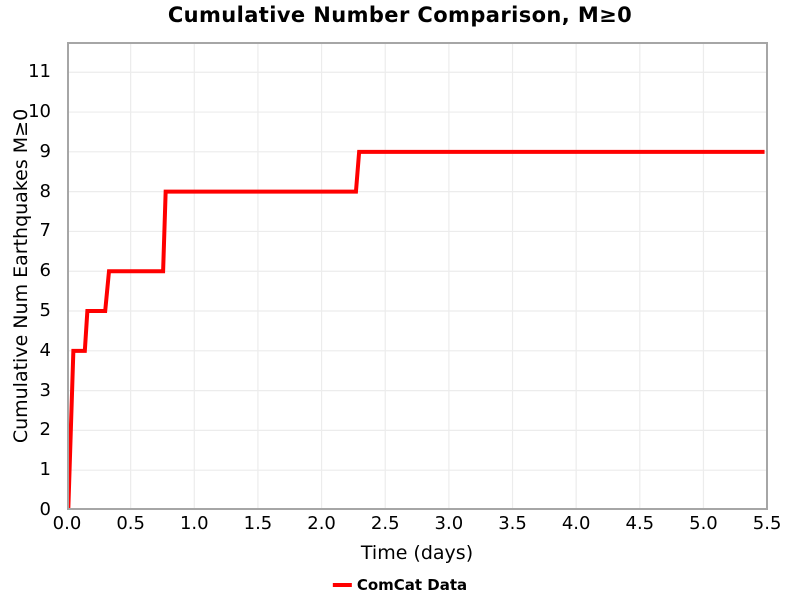  What do you see at coordinates (45, 191) in the screenshot?
I see `y-tick-label: 8` at bounding box center [45, 191].